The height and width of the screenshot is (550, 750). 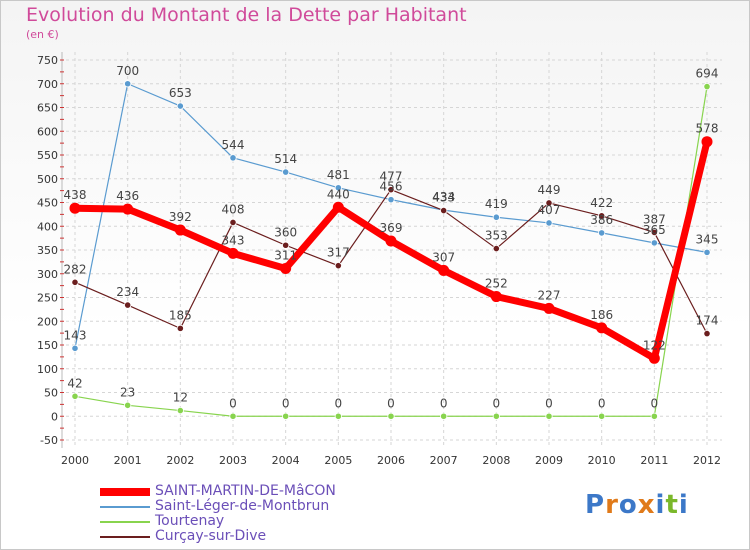 I want to click on y-tick-label: 50, so click(x=51, y=393).